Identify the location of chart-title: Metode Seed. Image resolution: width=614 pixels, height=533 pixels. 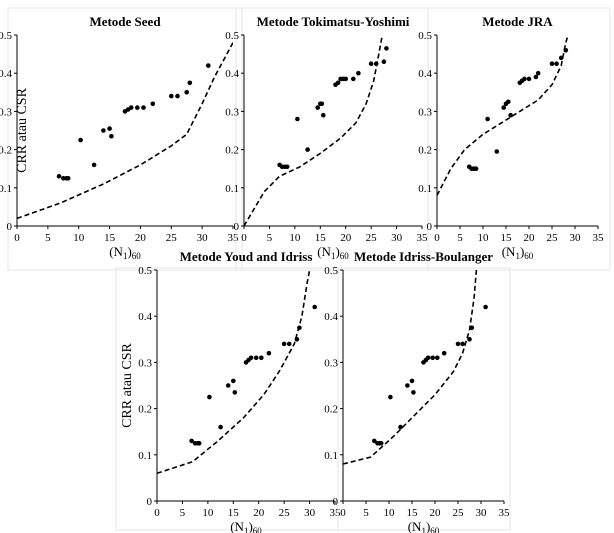
(125, 21).